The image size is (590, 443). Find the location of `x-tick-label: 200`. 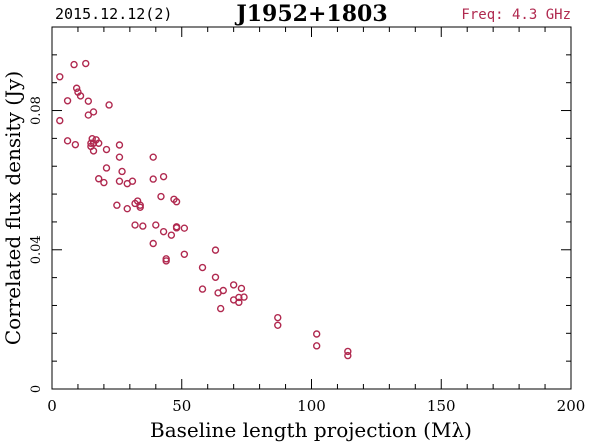

x-tick-label: 200 is located at coordinates (571, 406).